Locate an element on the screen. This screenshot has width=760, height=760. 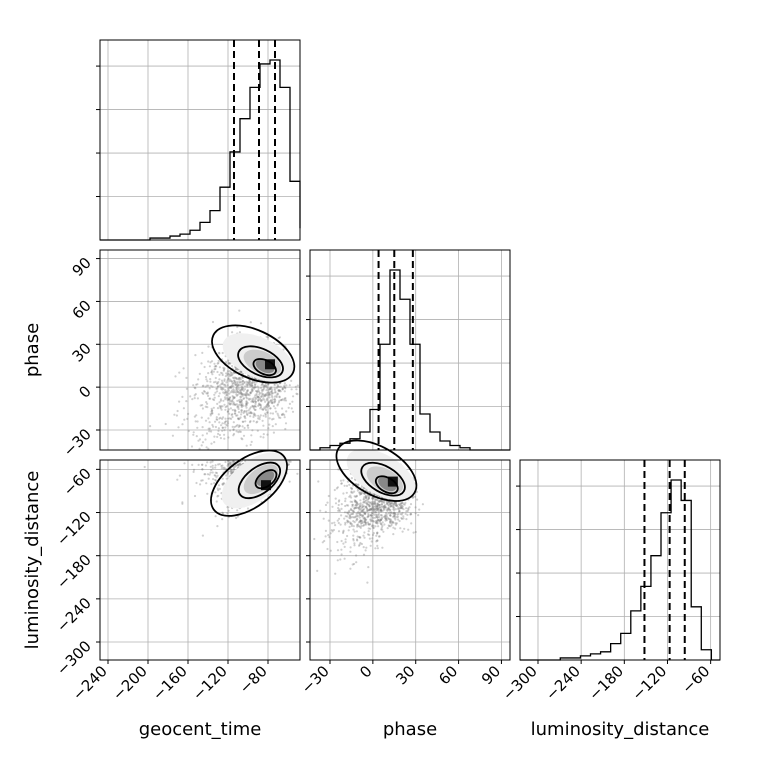
y-tick-label: 30 is located at coordinates (82, 352).